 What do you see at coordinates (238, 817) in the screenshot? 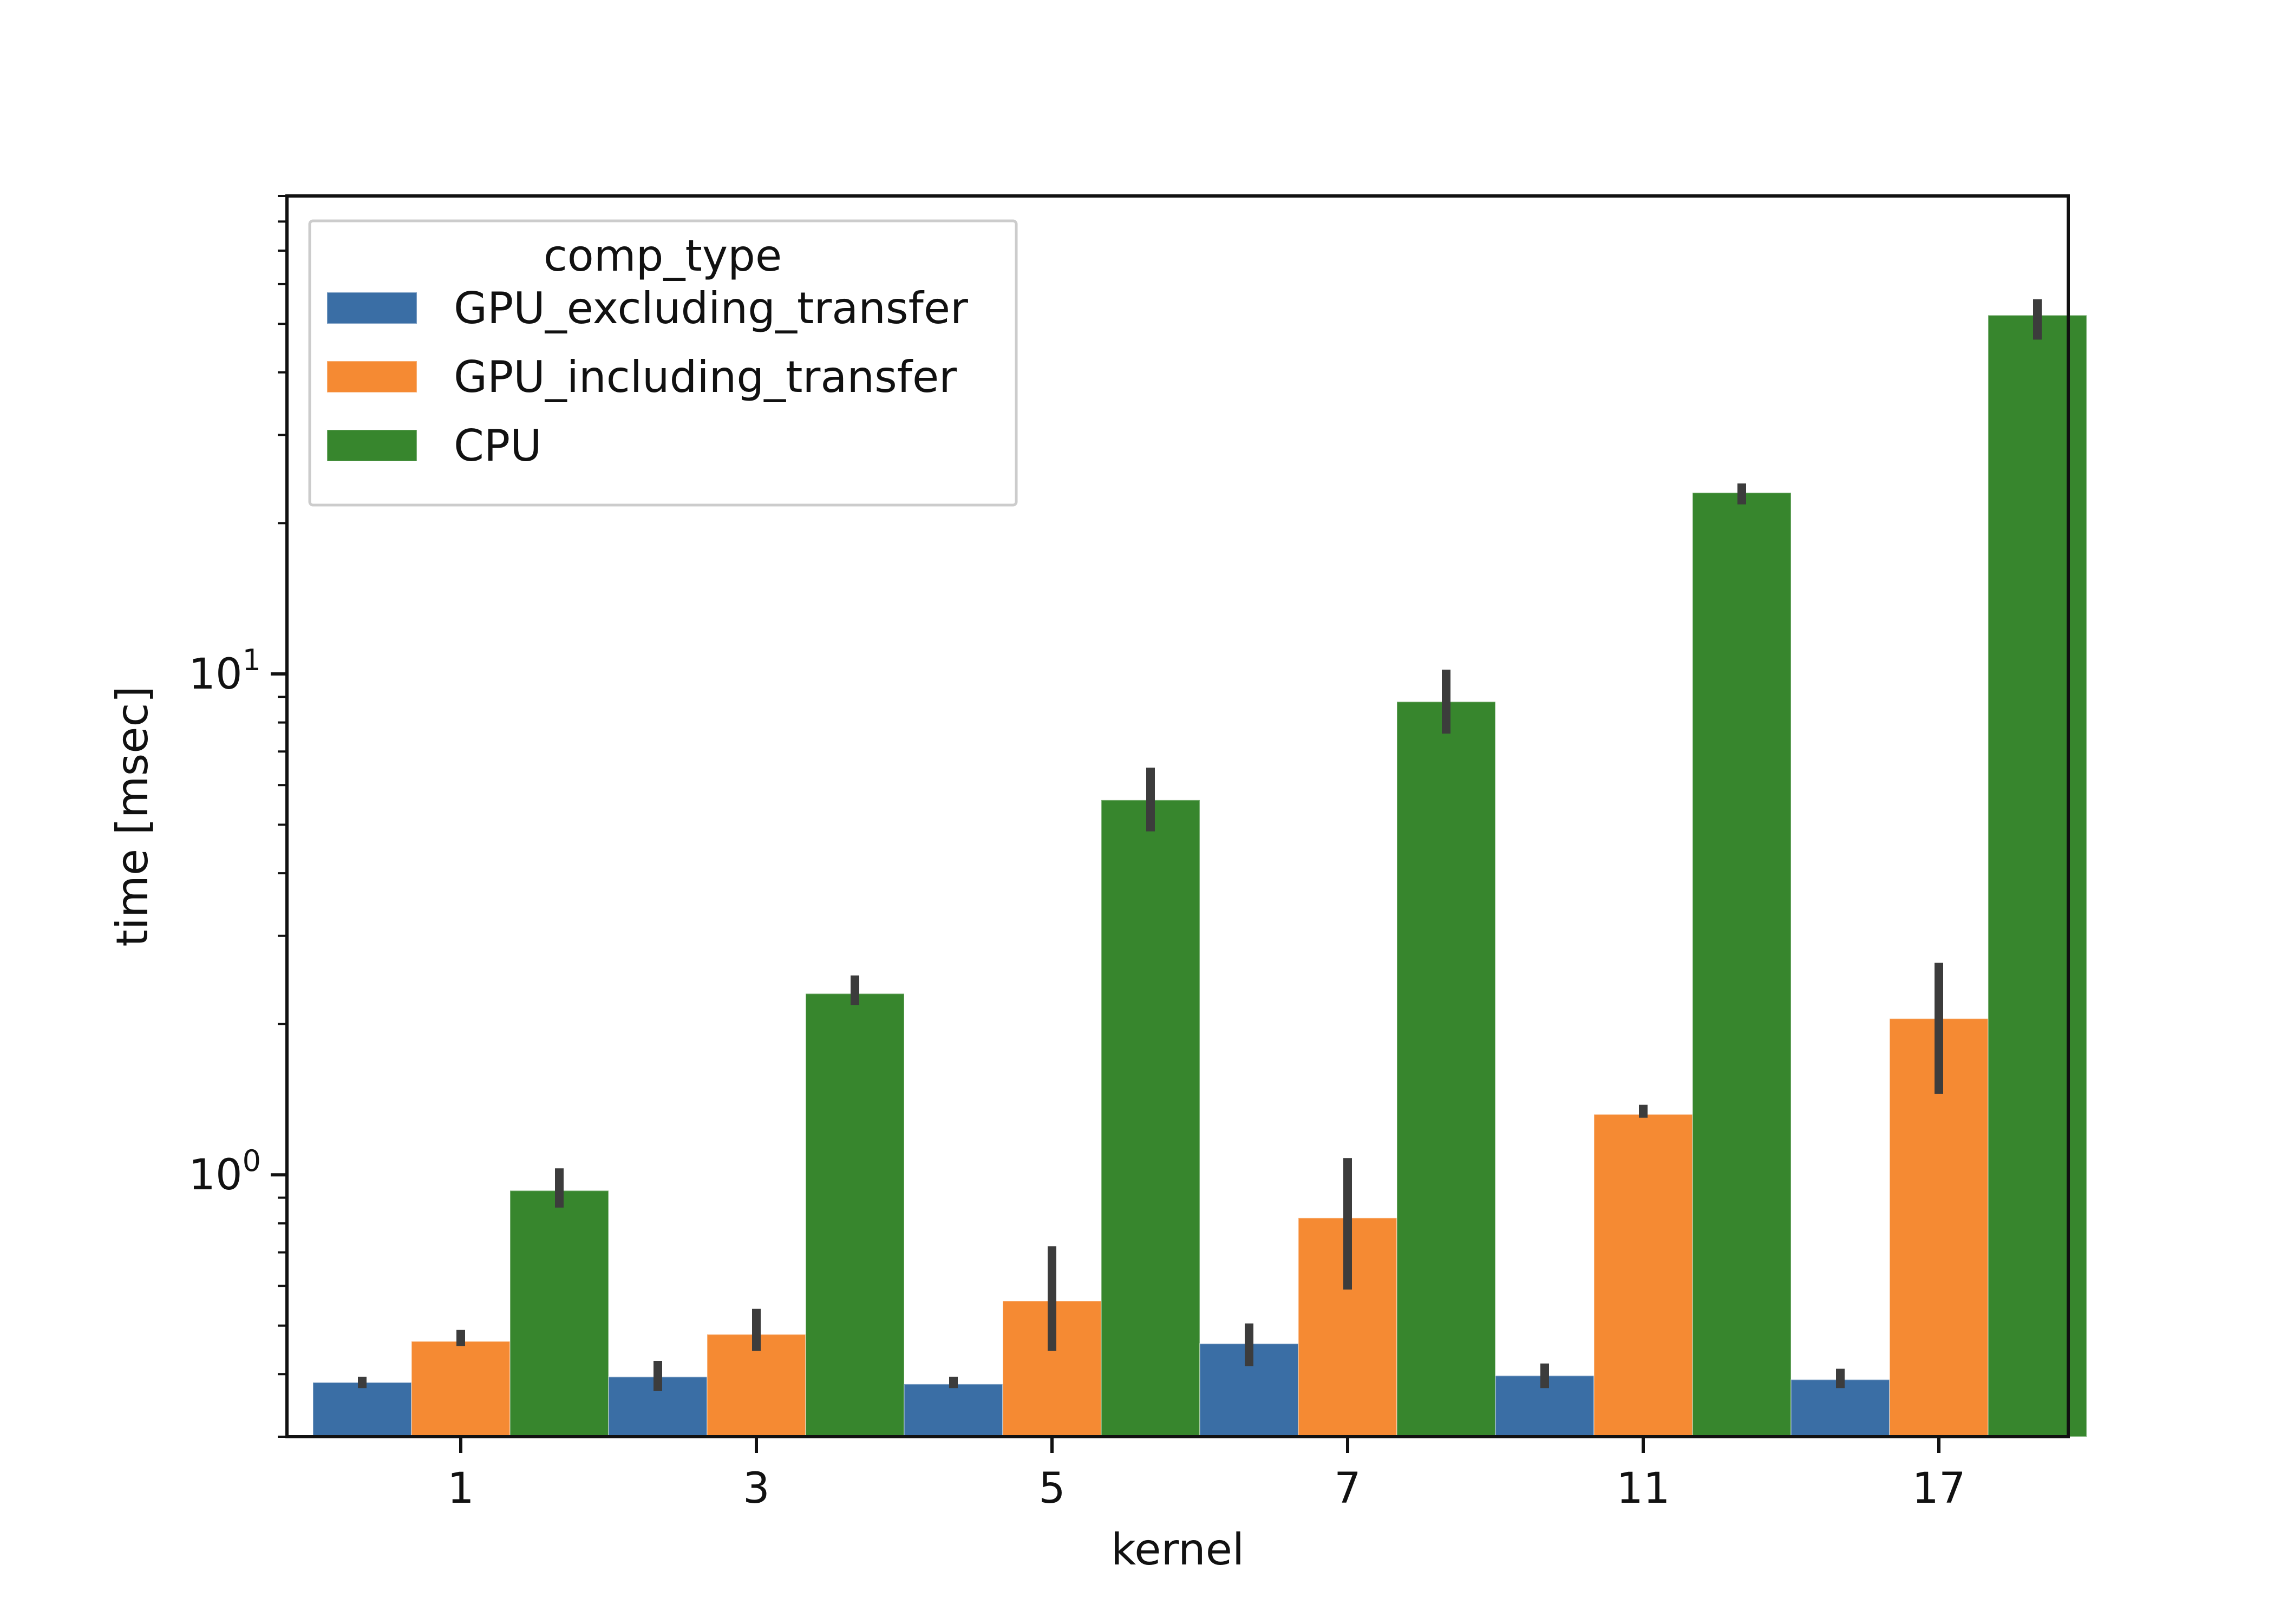
I see `y-ticks-layer: 10⁰ 10¹` at bounding box center [238, 817].